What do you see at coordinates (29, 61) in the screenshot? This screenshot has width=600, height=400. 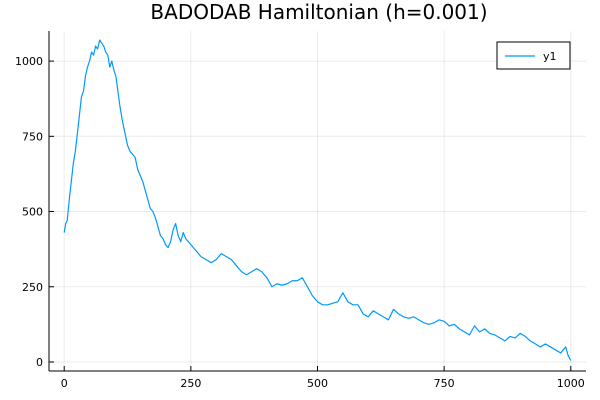 I see `y-tick-label: 1000` at bounding box center [29, 61].